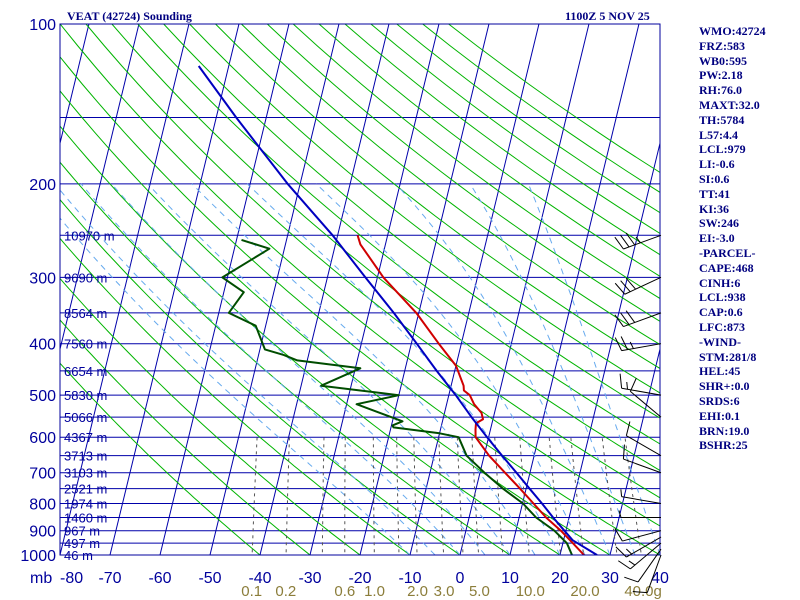 Image resolution: width=800 pixels, height=600 pixels. Describe the element at coordinates (719, 400) in the screenshot. I see `sounding-index-item: SRDS:6` at that location.